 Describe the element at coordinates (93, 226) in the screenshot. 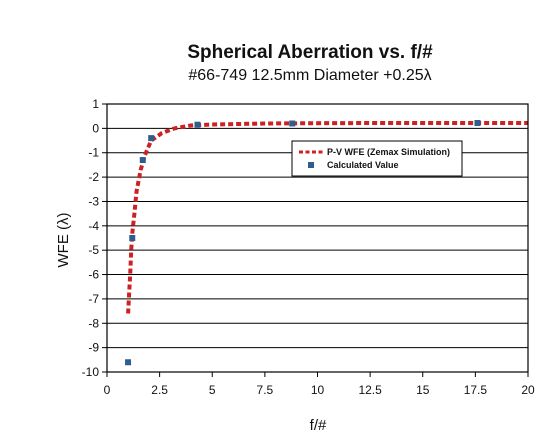

I see `y-tick-label: -4` at that location.